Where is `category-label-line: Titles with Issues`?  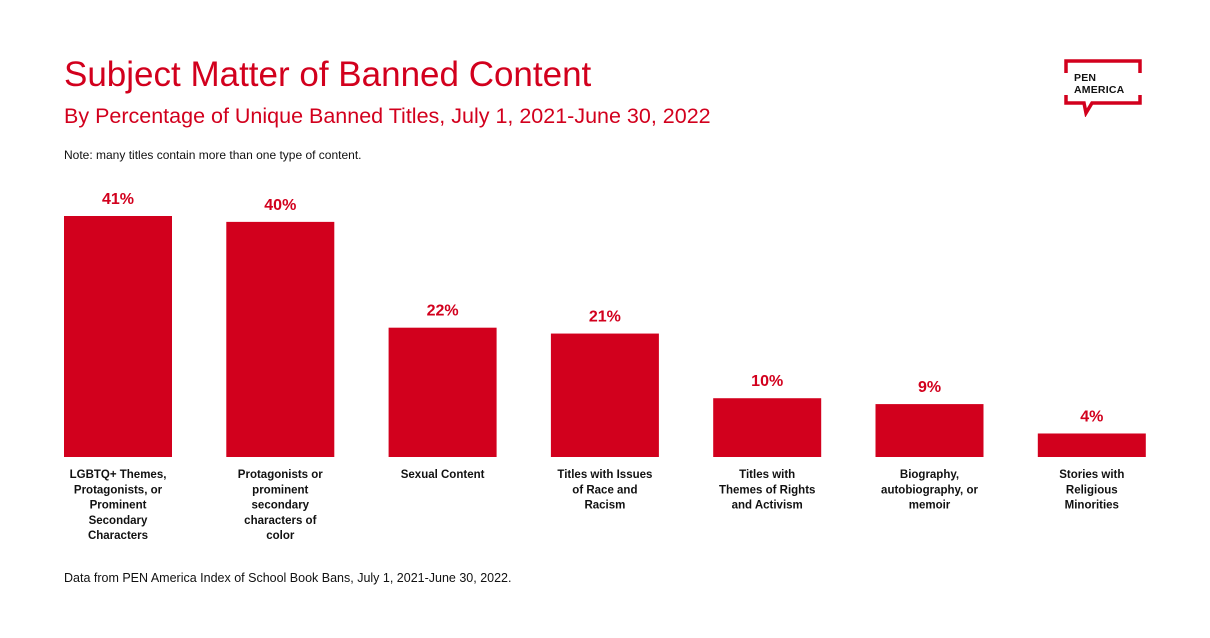 category-label-line: Titles with Issues is located at coordinates (604, 475).